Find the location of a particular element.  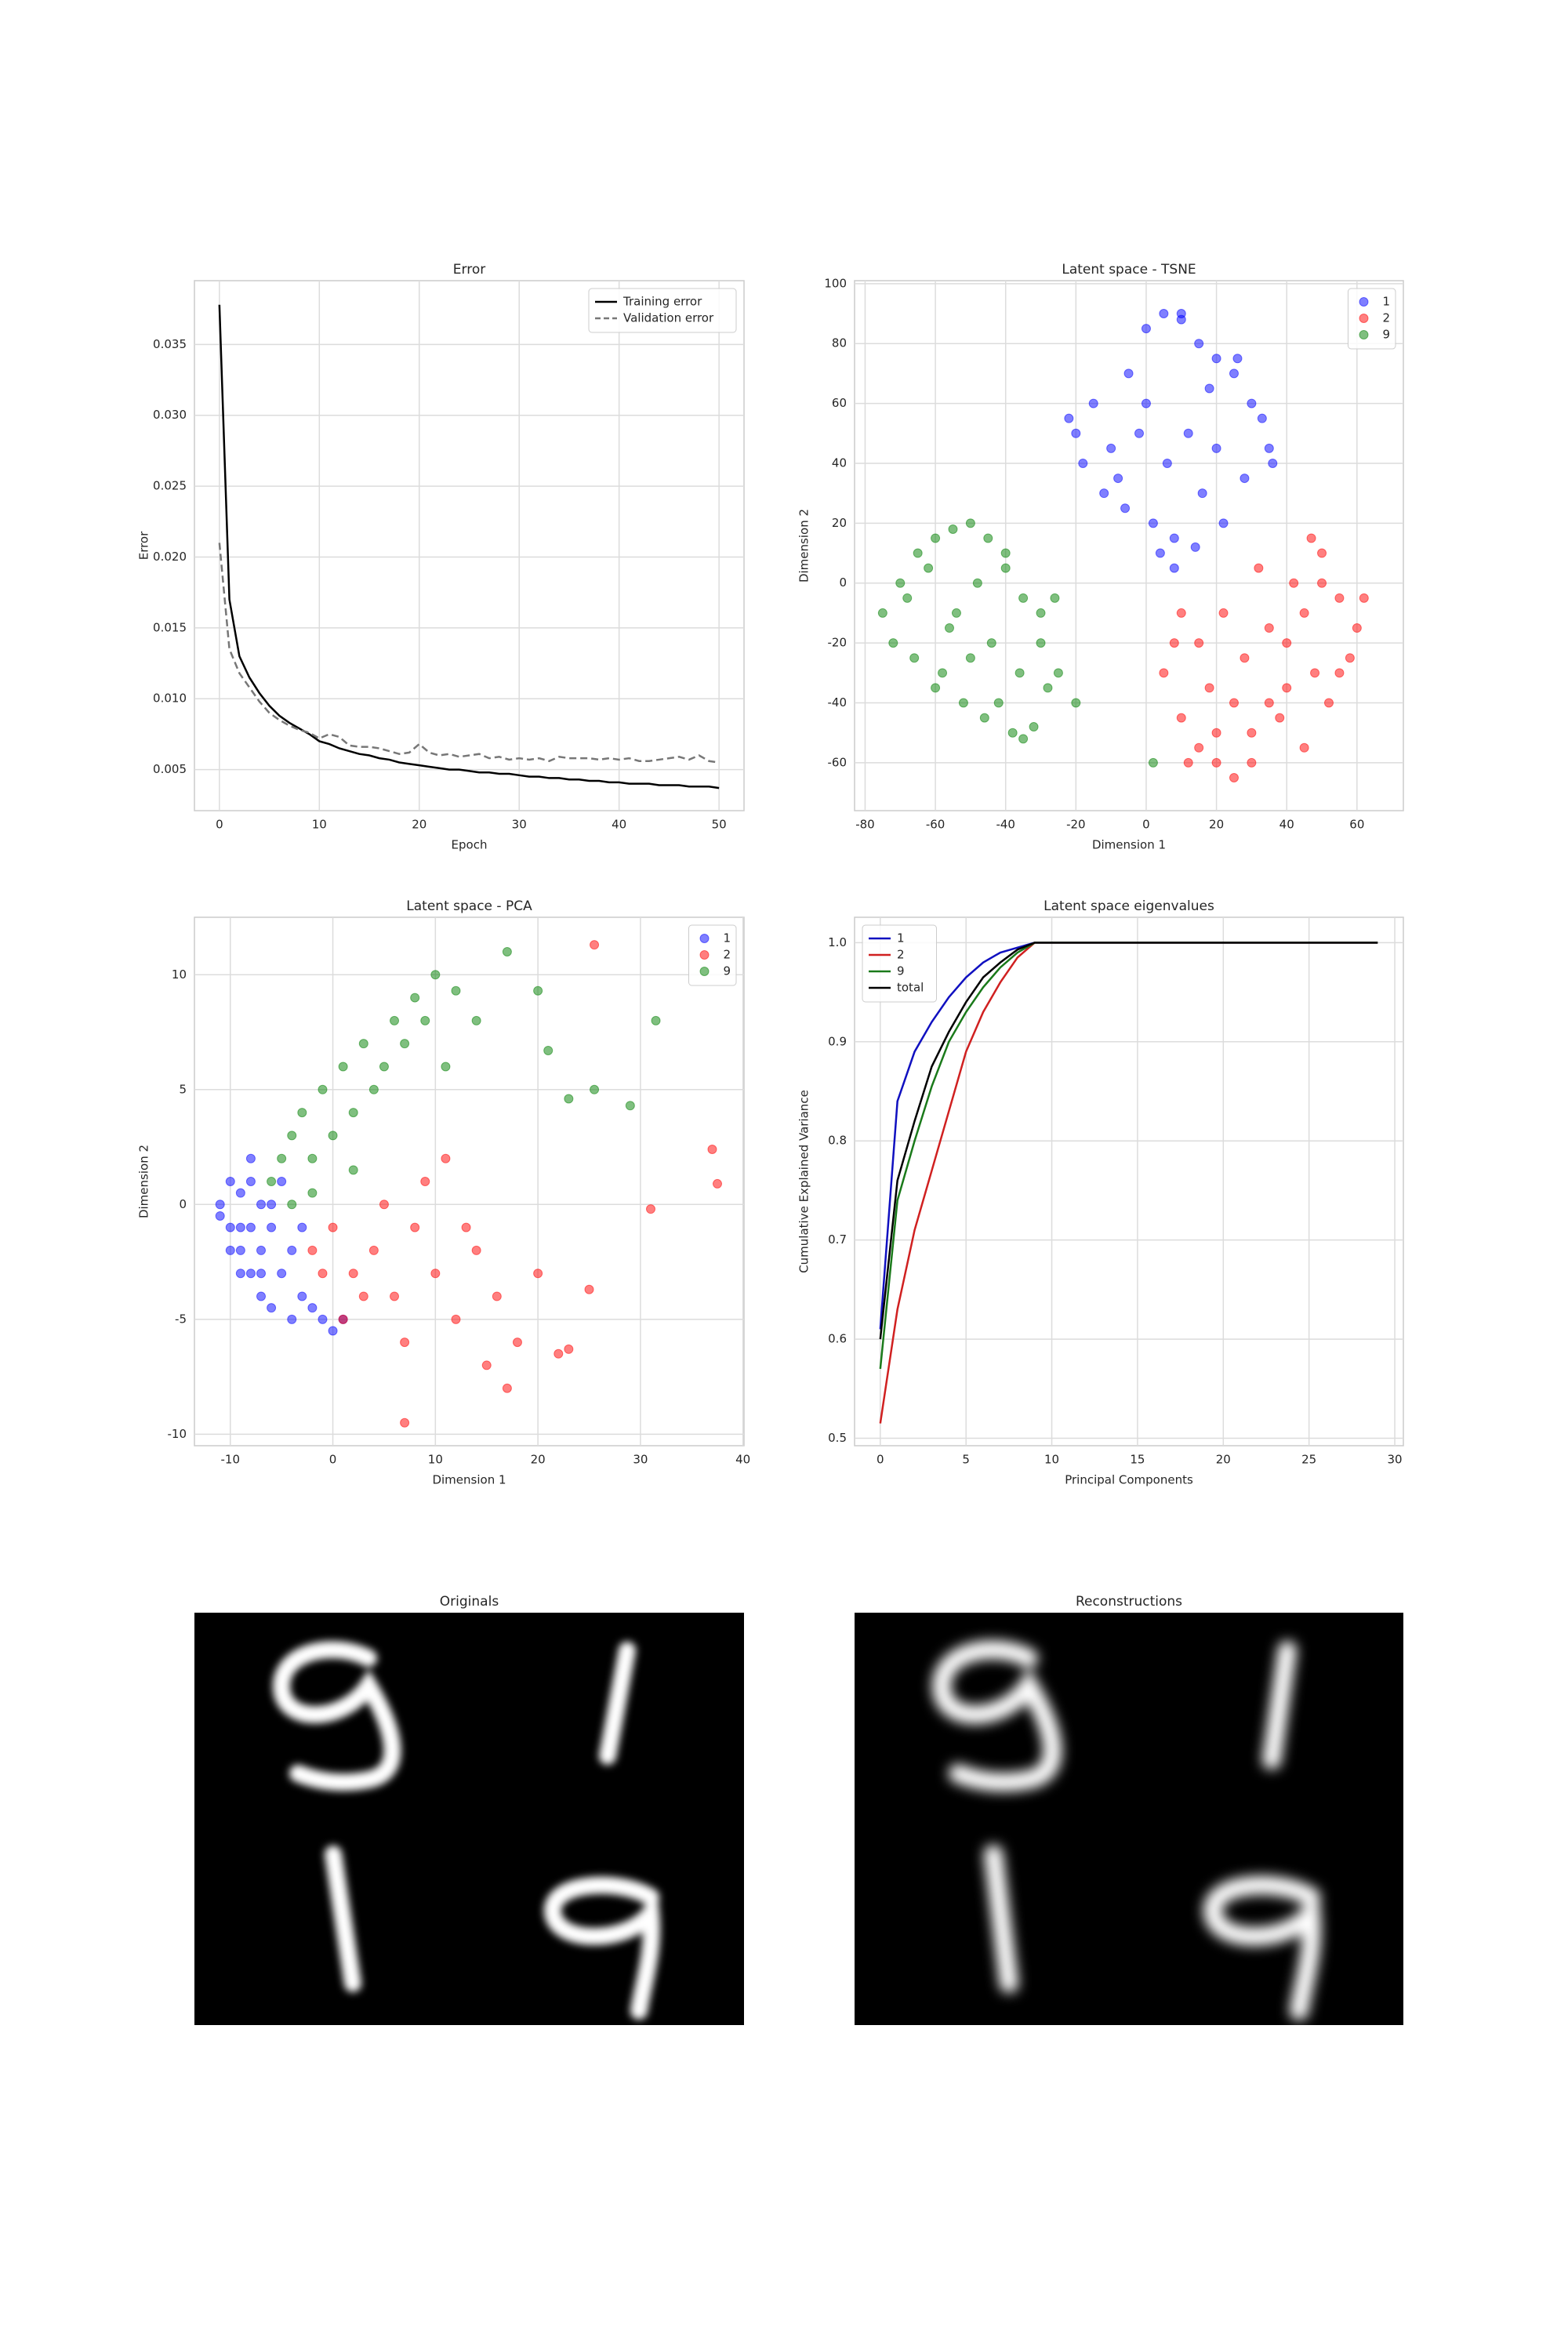

y-tick-label: 0.035 is located at coordinates (170, 344).